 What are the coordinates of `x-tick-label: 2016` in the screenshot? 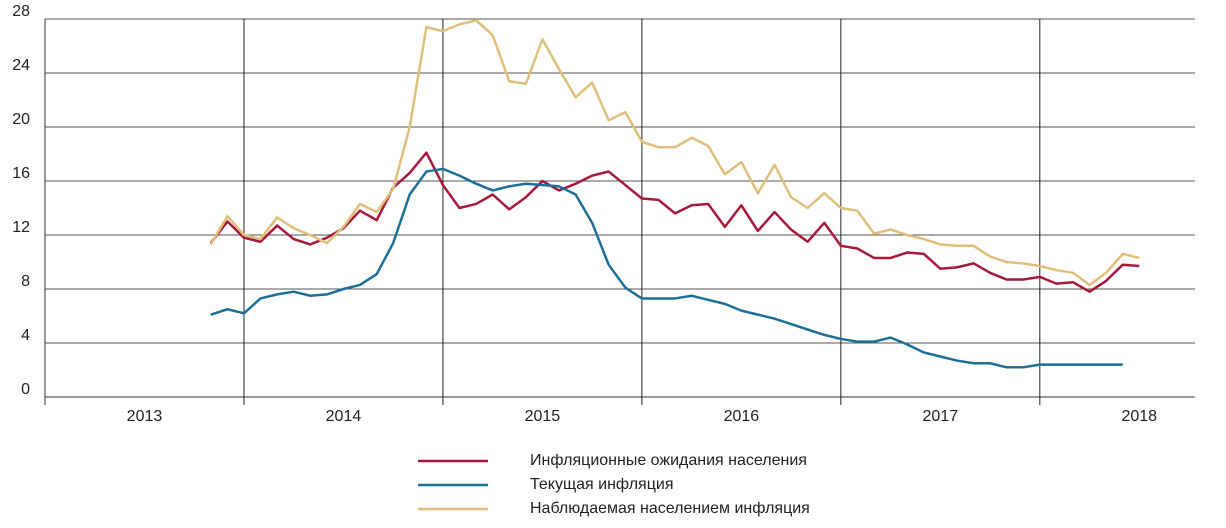 It's located at (742, 416).